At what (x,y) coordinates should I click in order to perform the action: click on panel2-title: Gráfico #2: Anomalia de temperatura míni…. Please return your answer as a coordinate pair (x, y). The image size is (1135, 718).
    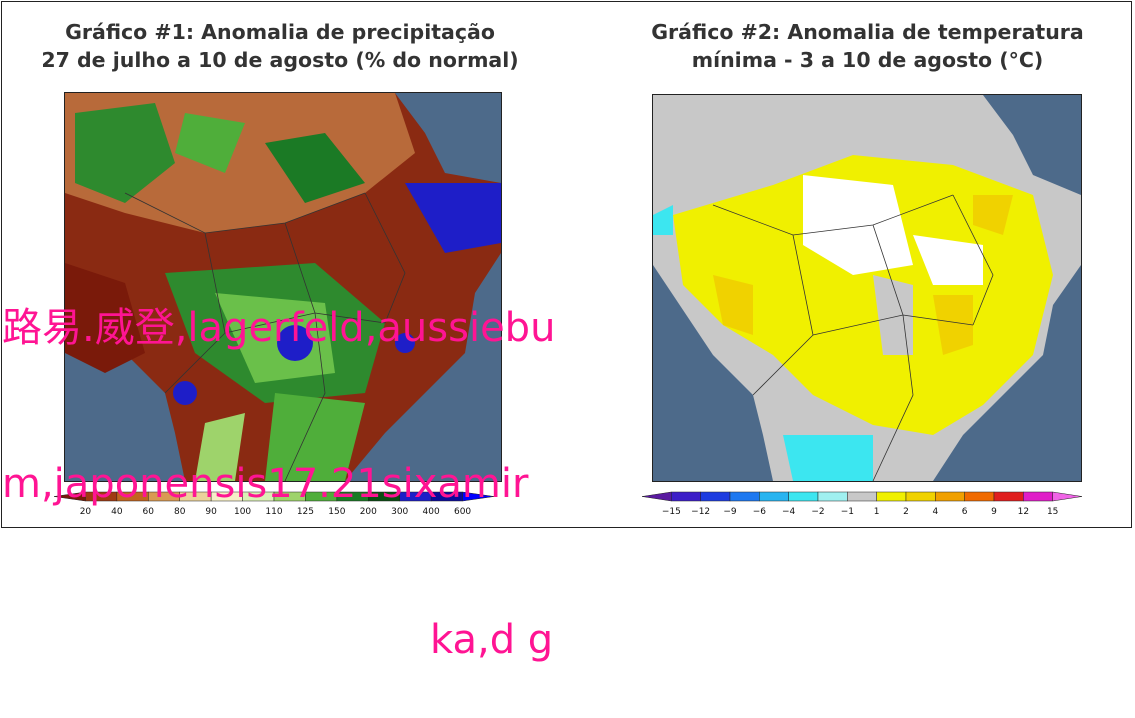
    Looking at the image, I should click on (867, 46).